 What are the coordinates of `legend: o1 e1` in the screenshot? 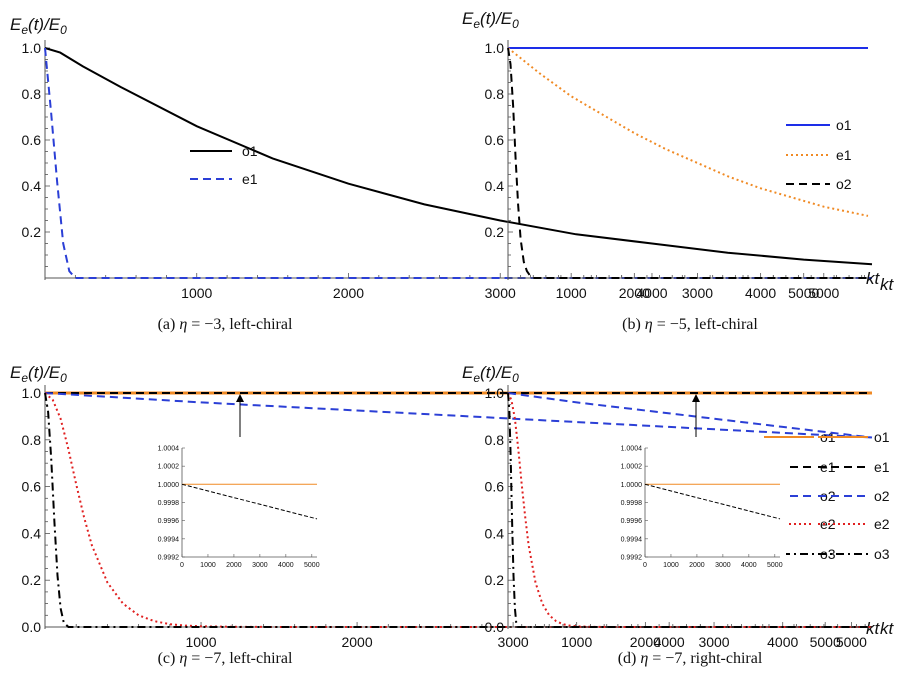 It's located at (224, 165).